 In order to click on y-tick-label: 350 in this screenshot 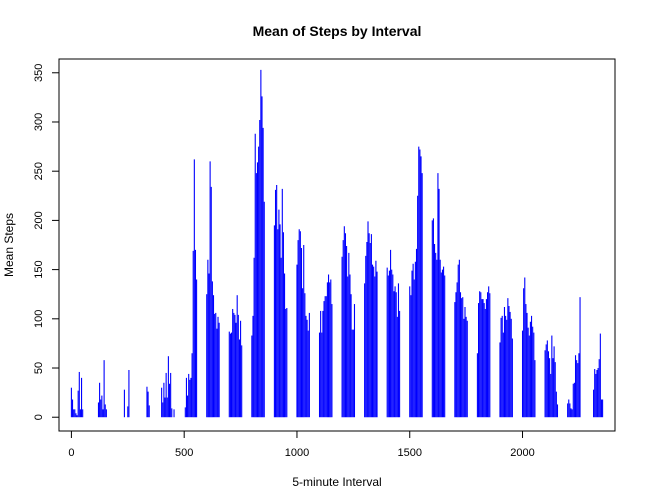, I will do `click(39, 73)`.